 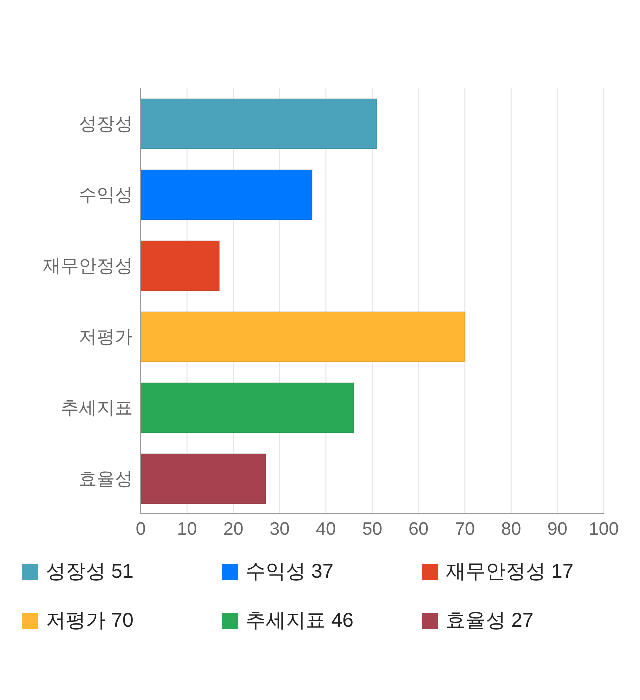 What do you see at coordinates (106, 124) in the screenshot?
I see `y-tick-label: 성장성` at bounding box center [106, 124].